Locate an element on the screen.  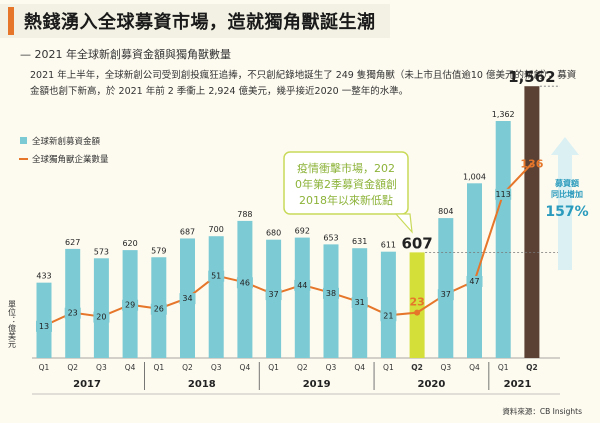
bar-value-label: 700 is located at coordinates (216, 229).